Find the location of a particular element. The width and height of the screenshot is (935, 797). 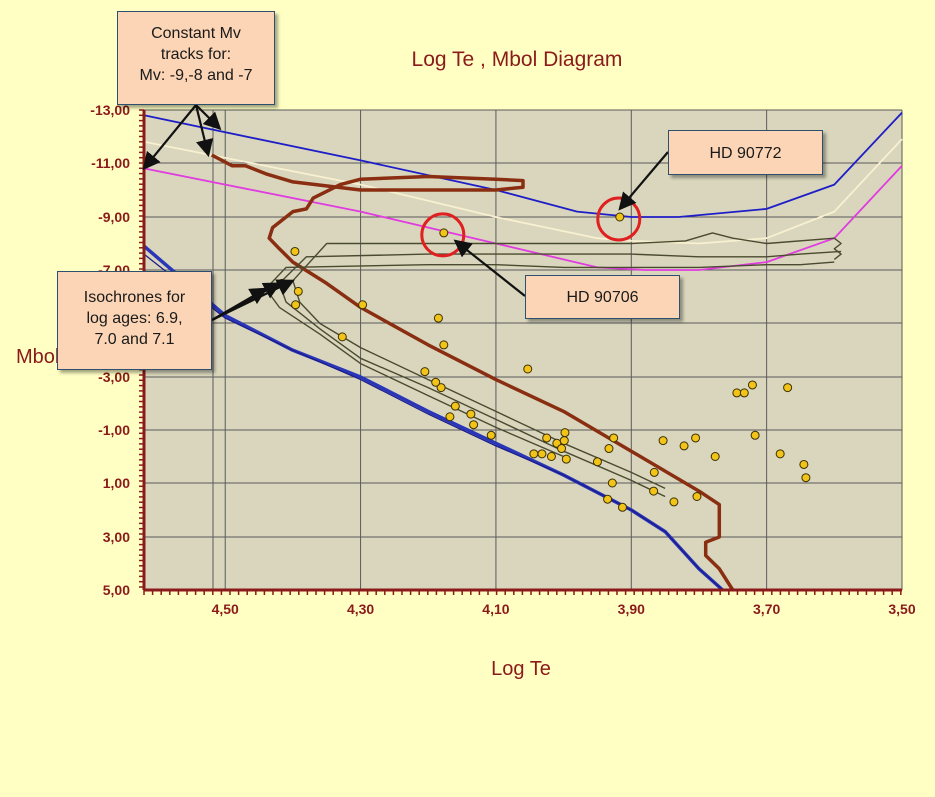

chart-title: Log Te , Mbol Diagram is located at coordinates (517, 59).